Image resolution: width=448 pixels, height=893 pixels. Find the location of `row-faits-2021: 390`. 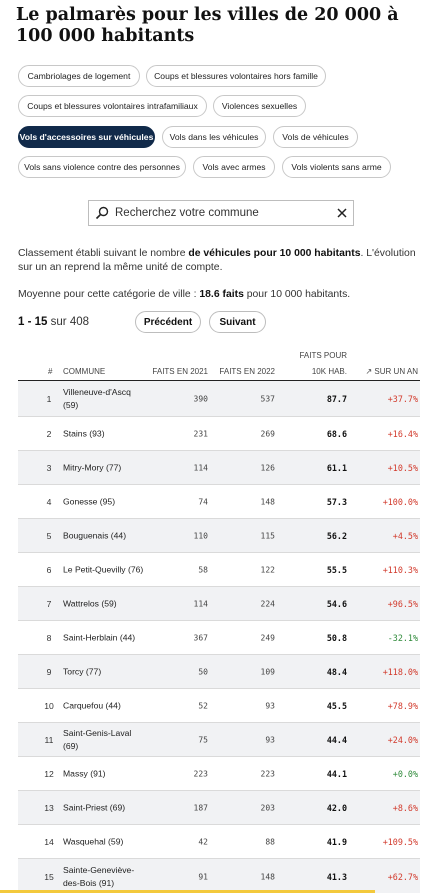

row-faits-2021: 390 is located at coordinates (200, 398).